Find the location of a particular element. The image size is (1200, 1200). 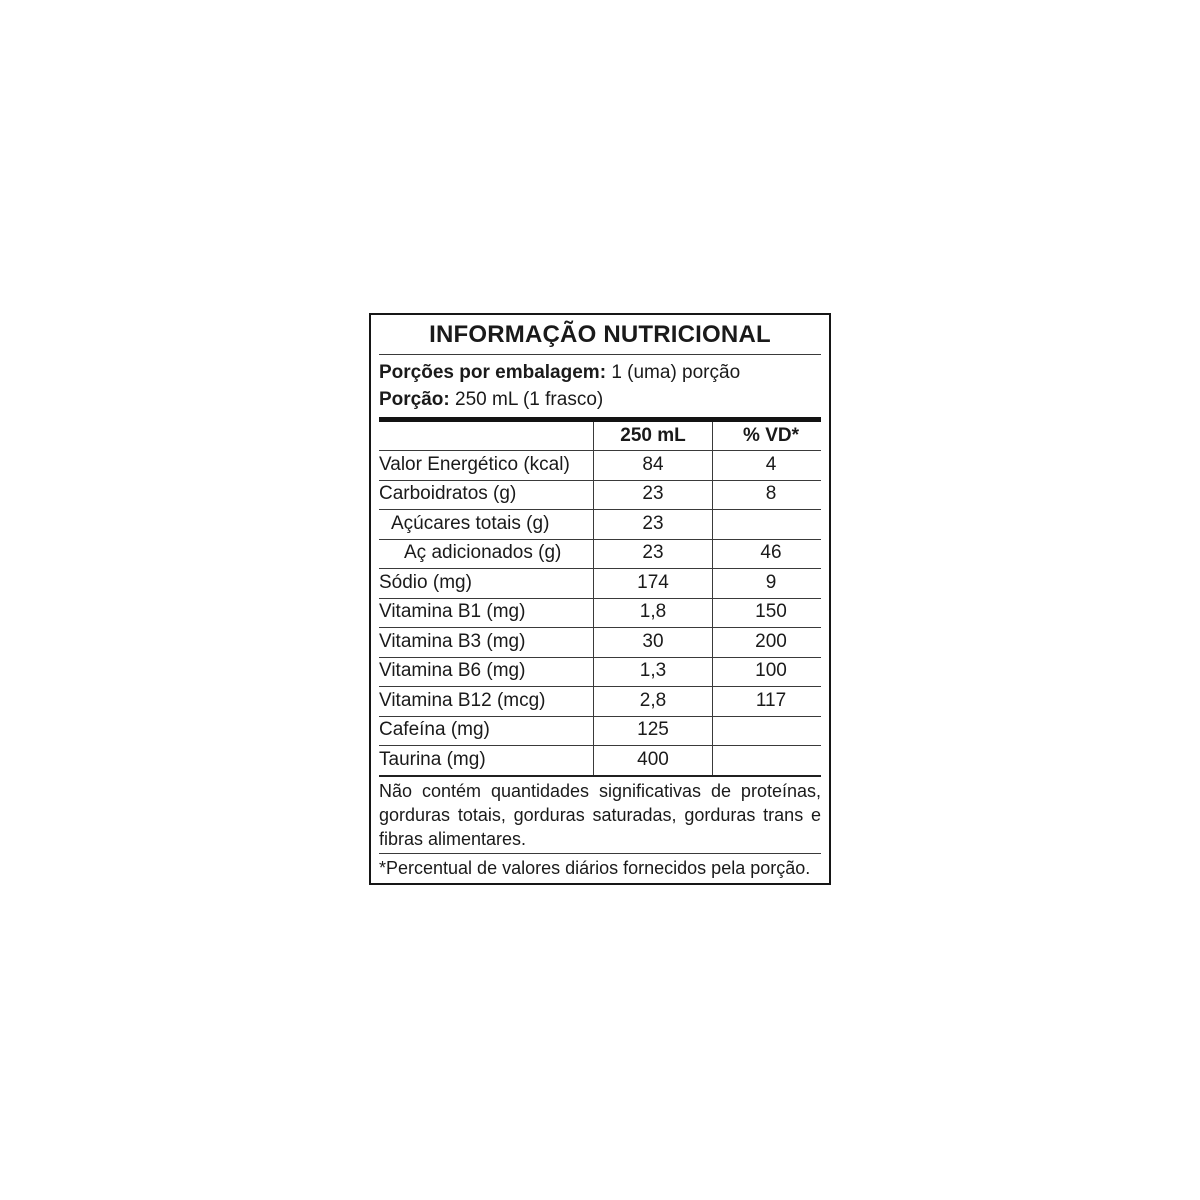

row-vd: 8 is located at coordinates (771, 494).